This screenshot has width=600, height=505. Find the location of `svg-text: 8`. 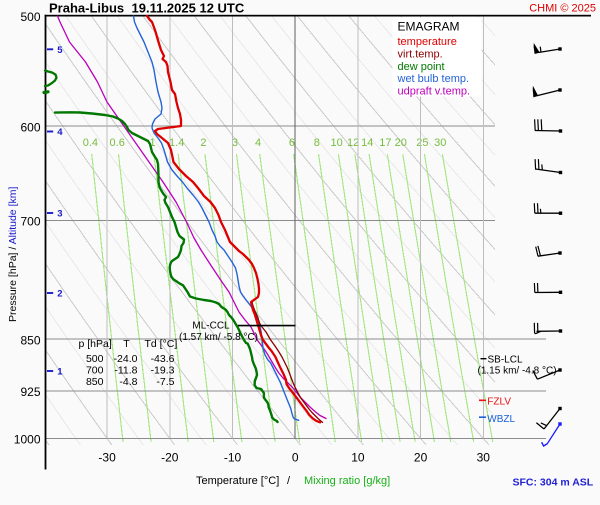

svg-text: 8 is located at coordinates (317, 143).